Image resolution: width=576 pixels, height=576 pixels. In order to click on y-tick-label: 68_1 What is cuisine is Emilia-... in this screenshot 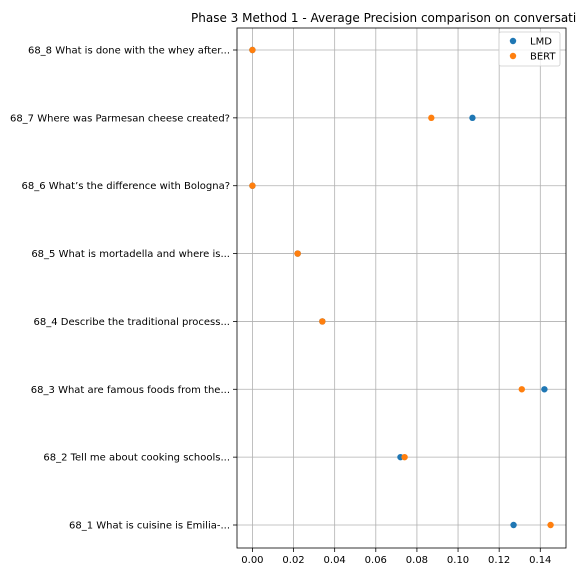, I will do `click(149, 526)`.